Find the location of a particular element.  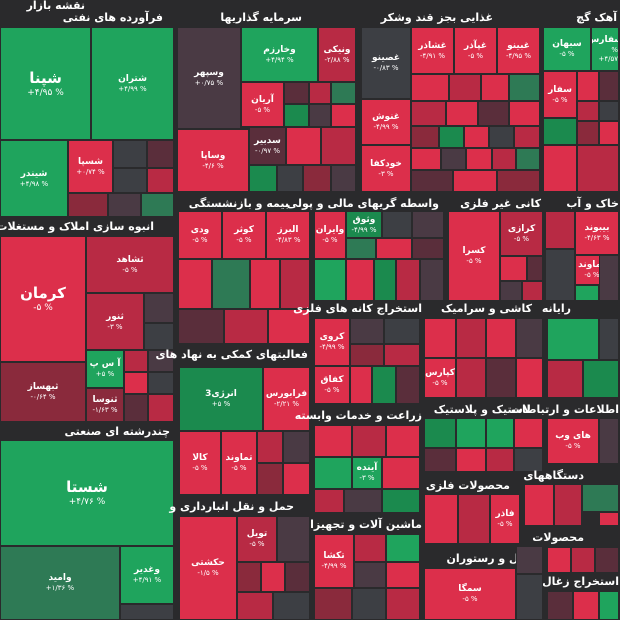

tile: کالا % ۵- is located at coordinates (201, 463).